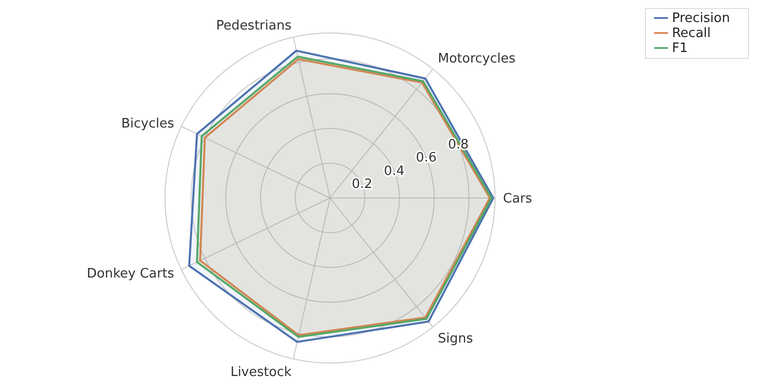  What do you see at coordinates (254, 26) in the screenshot?
I see `spoke-label: Pedestrians` at bounding box center [254, 26].